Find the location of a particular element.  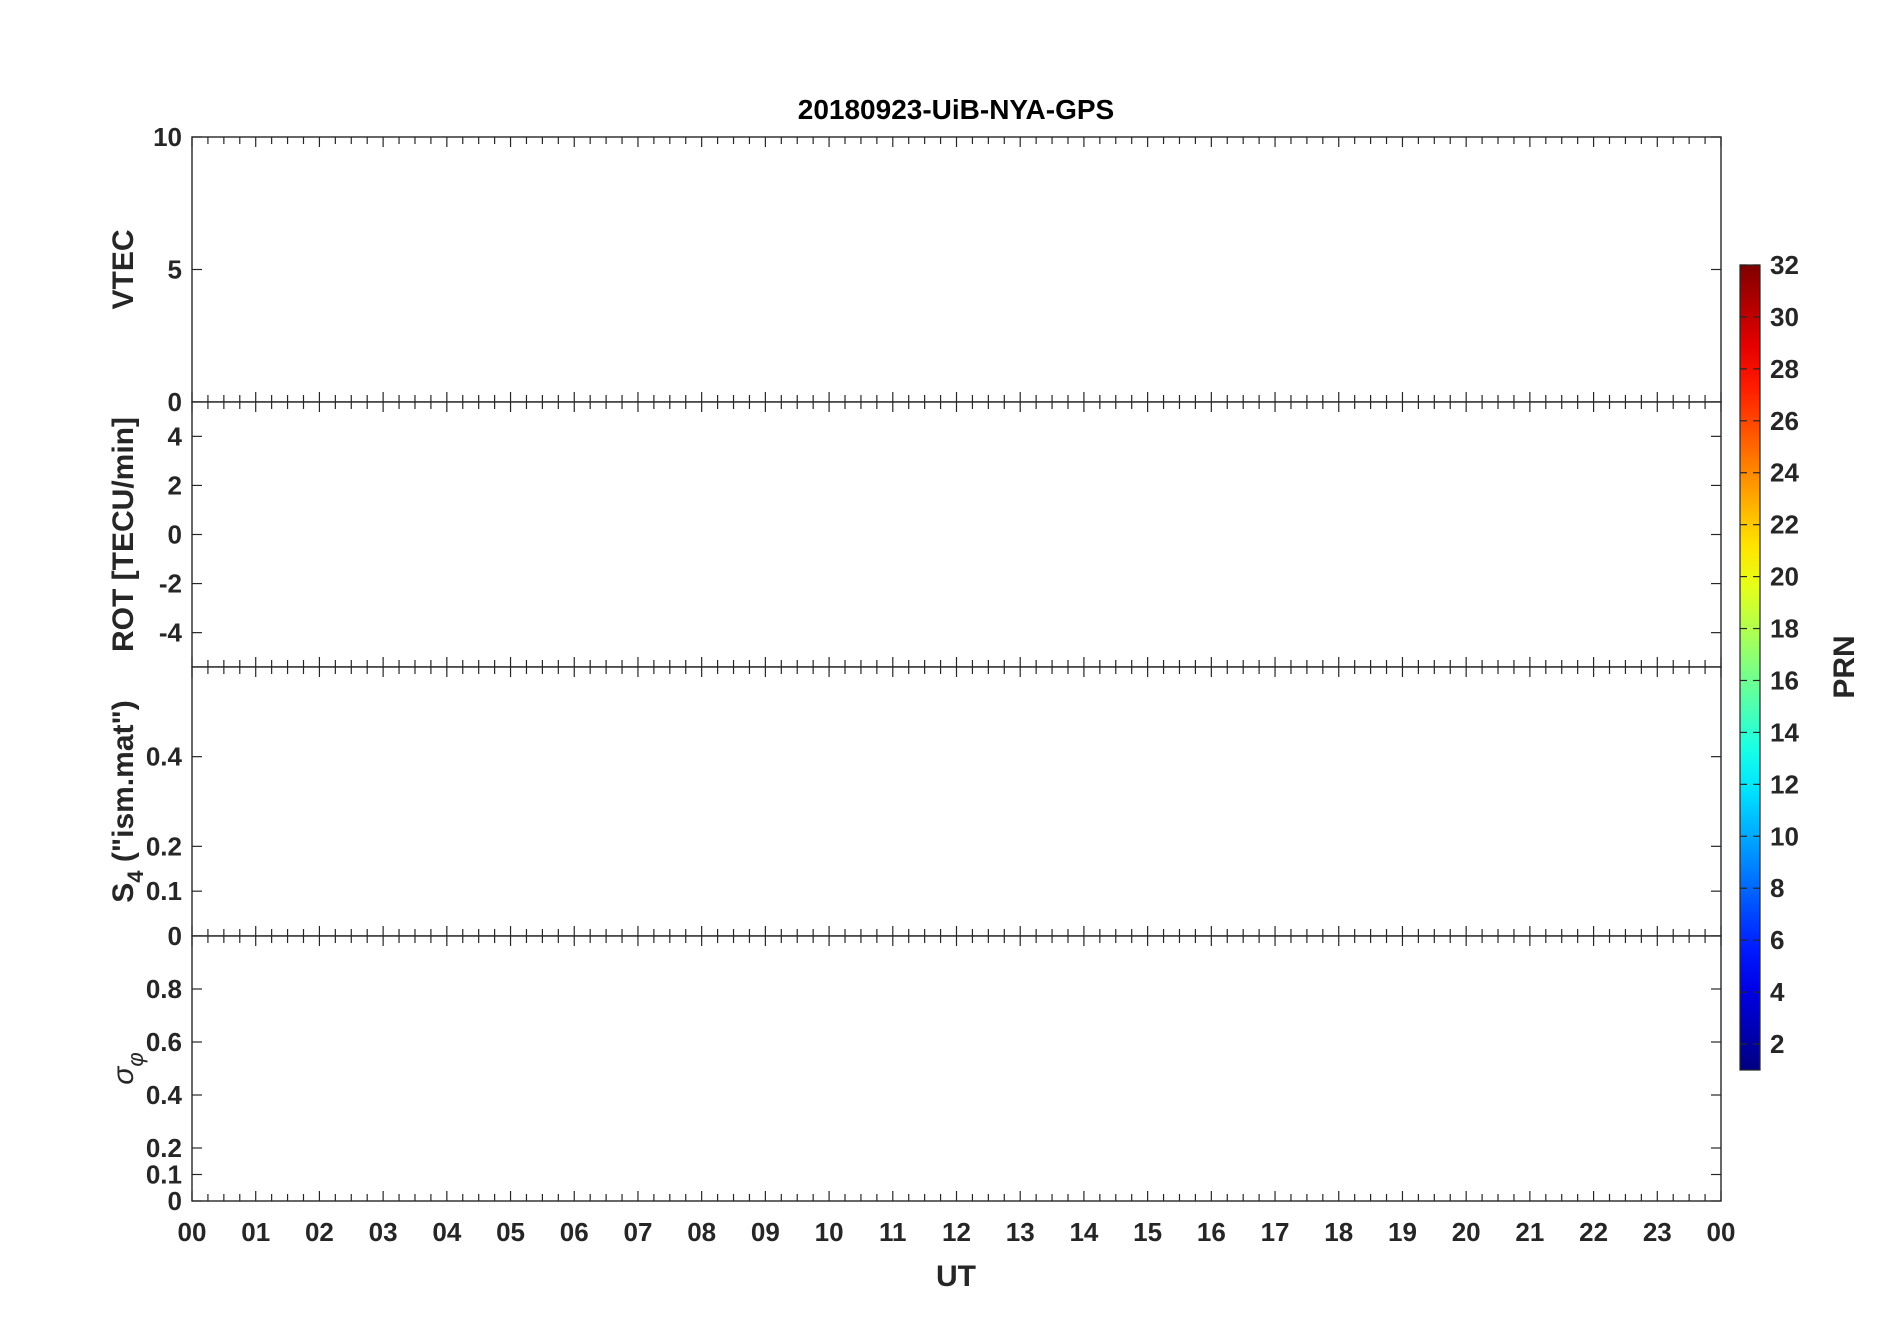

y-axis-label-s4: S4 ("ism.mat") is located at coordinates (127, 801).